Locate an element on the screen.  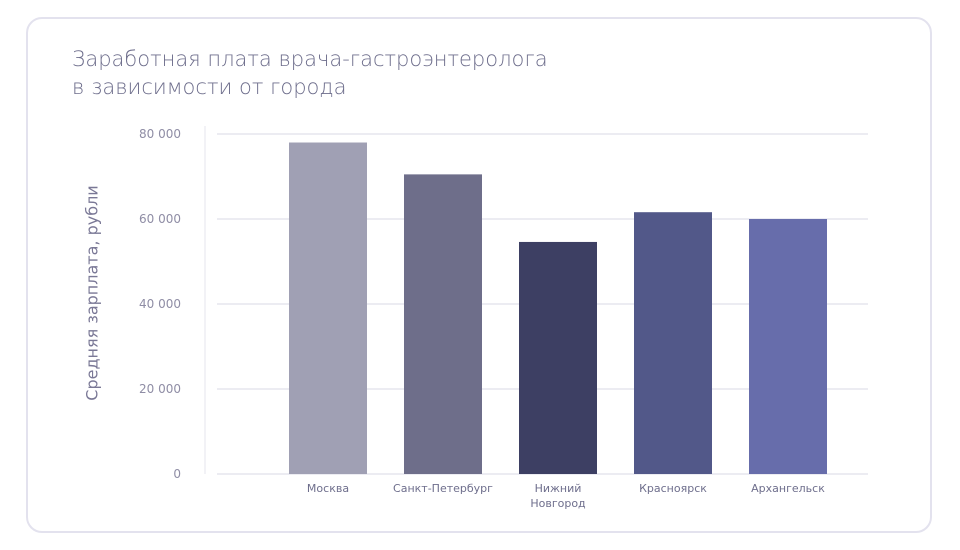
x-tick-label: Москва is located at coordinates (328, 488).